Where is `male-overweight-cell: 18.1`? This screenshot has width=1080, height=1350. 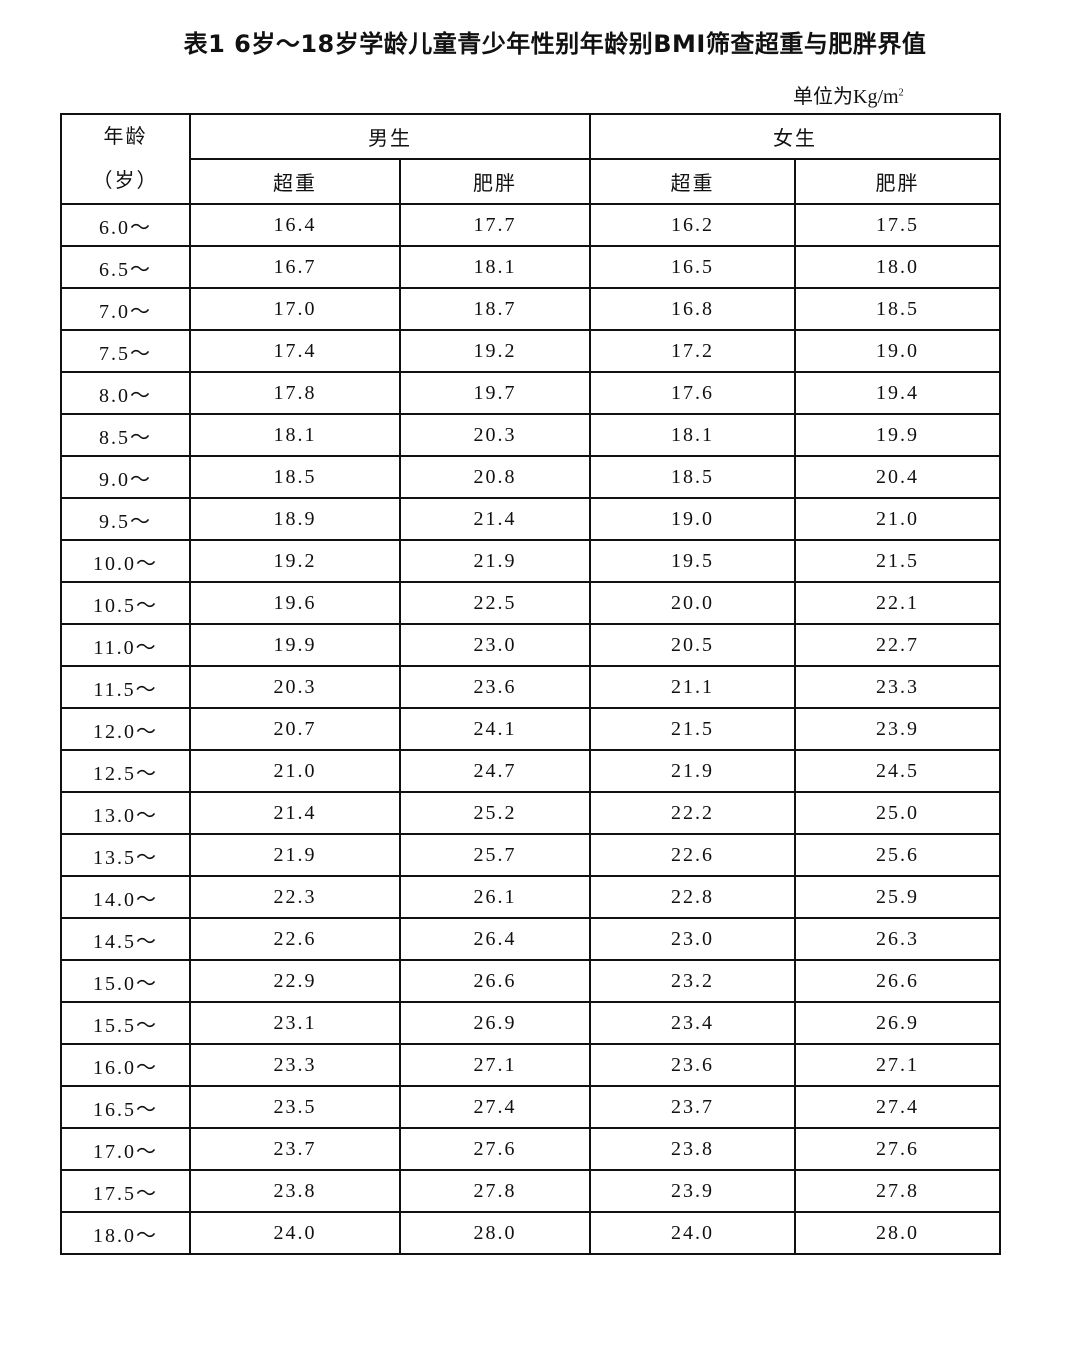
male-overweight-cell: 18.1 is located at coordinates (295, 435).